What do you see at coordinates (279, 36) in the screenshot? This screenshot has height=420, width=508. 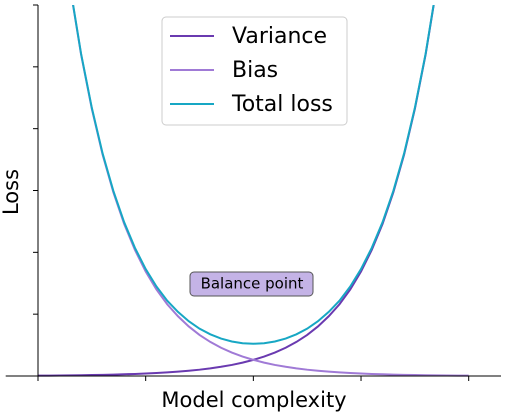 I see `legend-label: Variance` at bounding box center [279, 36].